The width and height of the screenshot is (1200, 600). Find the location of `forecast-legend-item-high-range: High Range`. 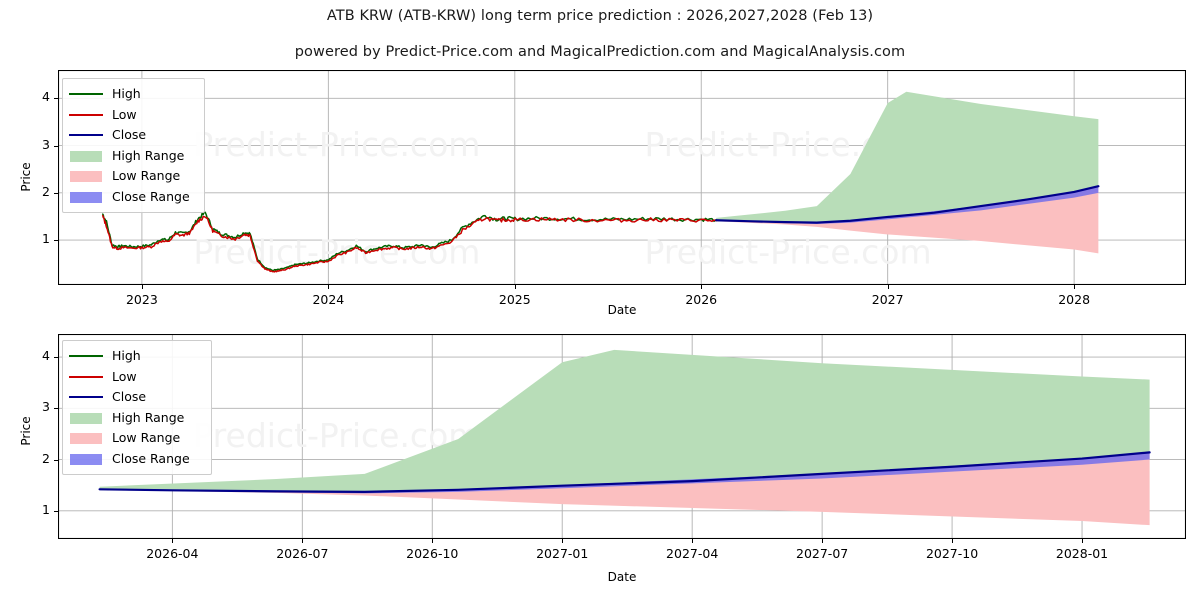

forecast-legend-item-high-range: High Range is located at coordinates (136, 418).